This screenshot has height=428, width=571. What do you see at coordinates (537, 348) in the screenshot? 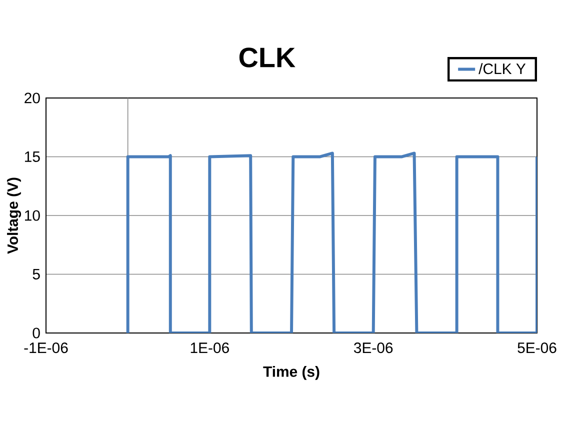
I see `x-tick-label: 5E-06` at bounding box center [537, 348].